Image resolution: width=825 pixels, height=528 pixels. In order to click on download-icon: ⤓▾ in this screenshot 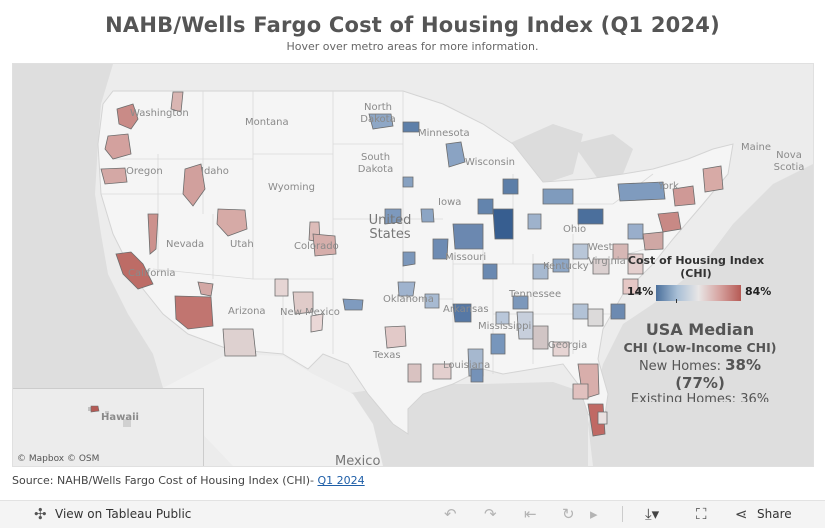, I will do `click(652, 514)`.